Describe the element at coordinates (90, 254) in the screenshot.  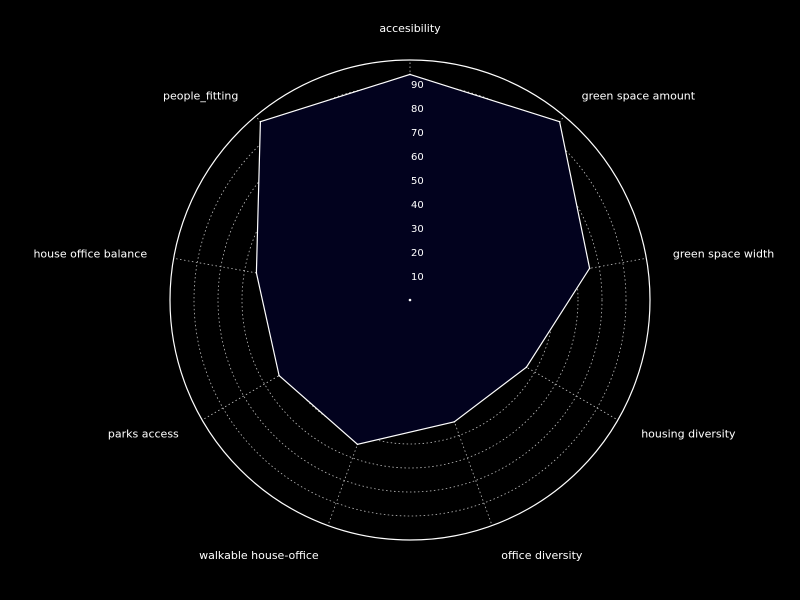
I see `category-label: house office balance` at that location.